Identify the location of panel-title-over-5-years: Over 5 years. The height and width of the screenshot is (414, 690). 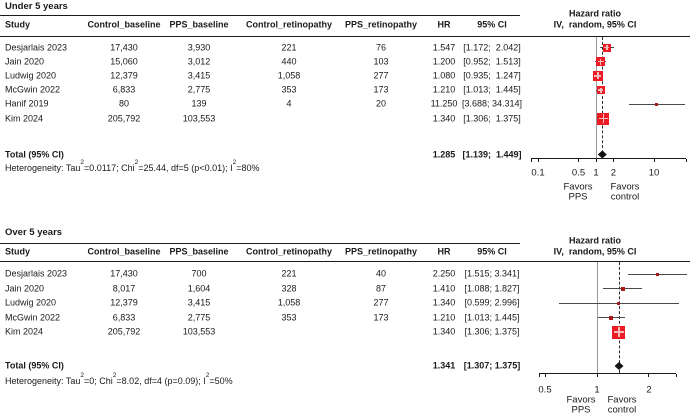
(34, 232).